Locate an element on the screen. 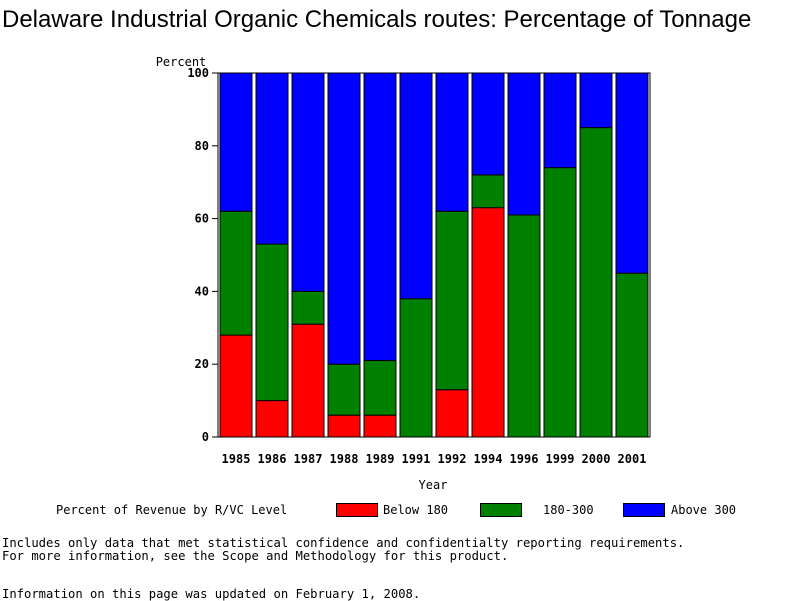  y-axis: 0 20 40 60 80 100 is located at coordinates (202, 255).